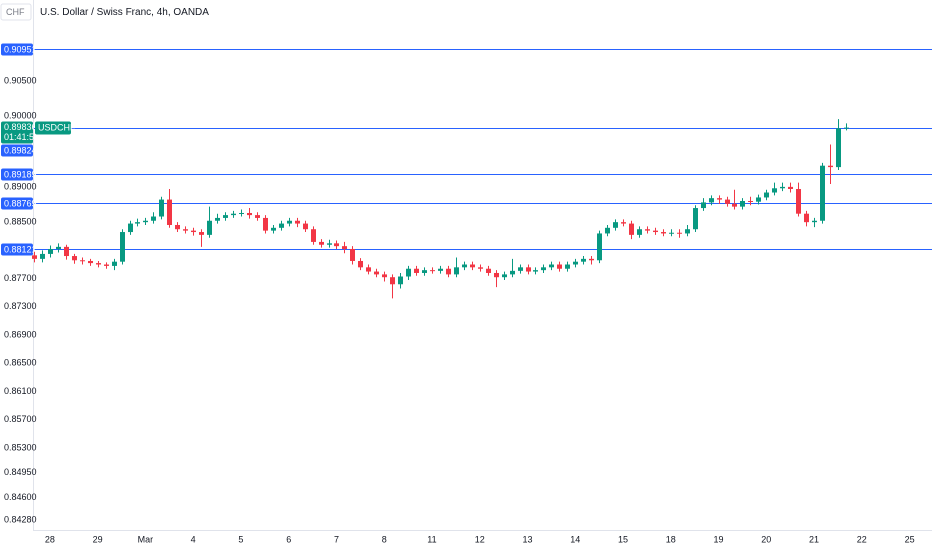 Image resolution: width=932 pixels, height=550 pixels. I want to click on x-tick-label: 21, so click(814, 539).